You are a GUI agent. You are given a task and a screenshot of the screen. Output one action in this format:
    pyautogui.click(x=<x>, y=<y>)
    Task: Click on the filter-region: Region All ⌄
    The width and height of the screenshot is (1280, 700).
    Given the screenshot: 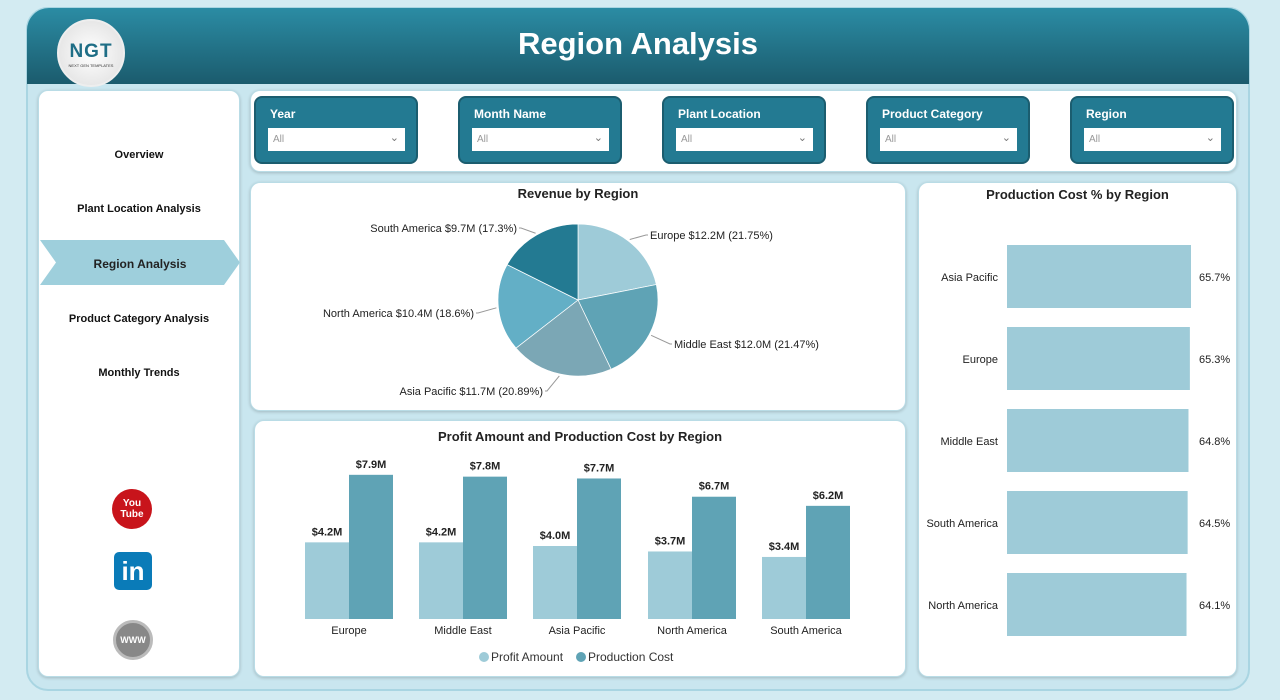 What is the action you would take?
    pyautogui.click(x=1152, y=130)
    